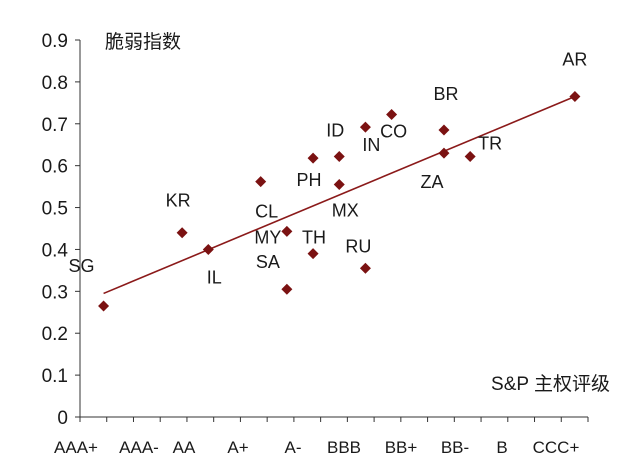 The image size is (639, 472). I want to click on y-tick-label: 0.6, so click(55, 167).